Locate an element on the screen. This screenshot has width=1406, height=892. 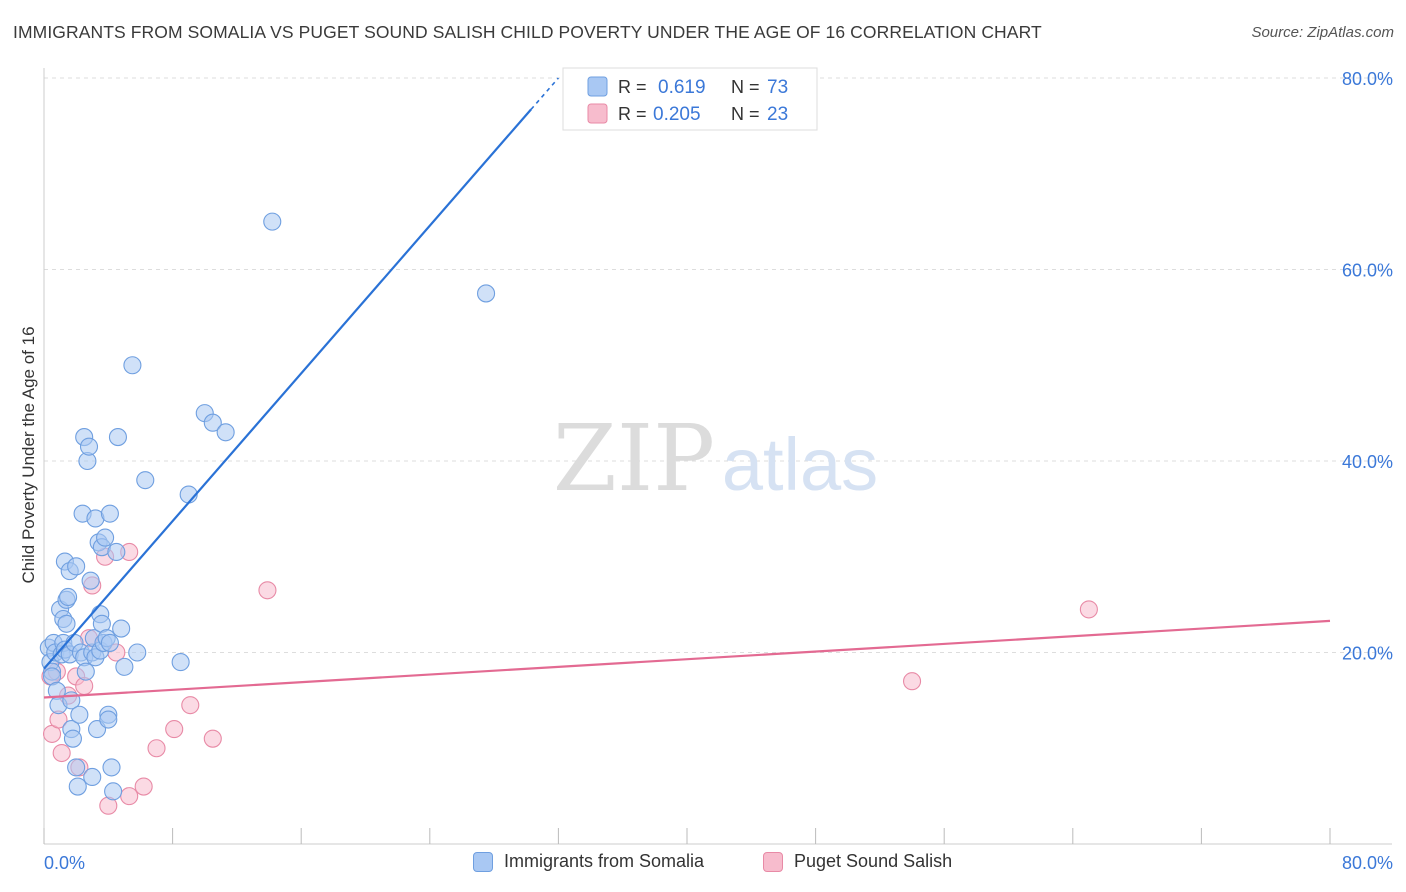
x-tick-labels: 0.0% 80.0% is located at coordinates (718, 863).